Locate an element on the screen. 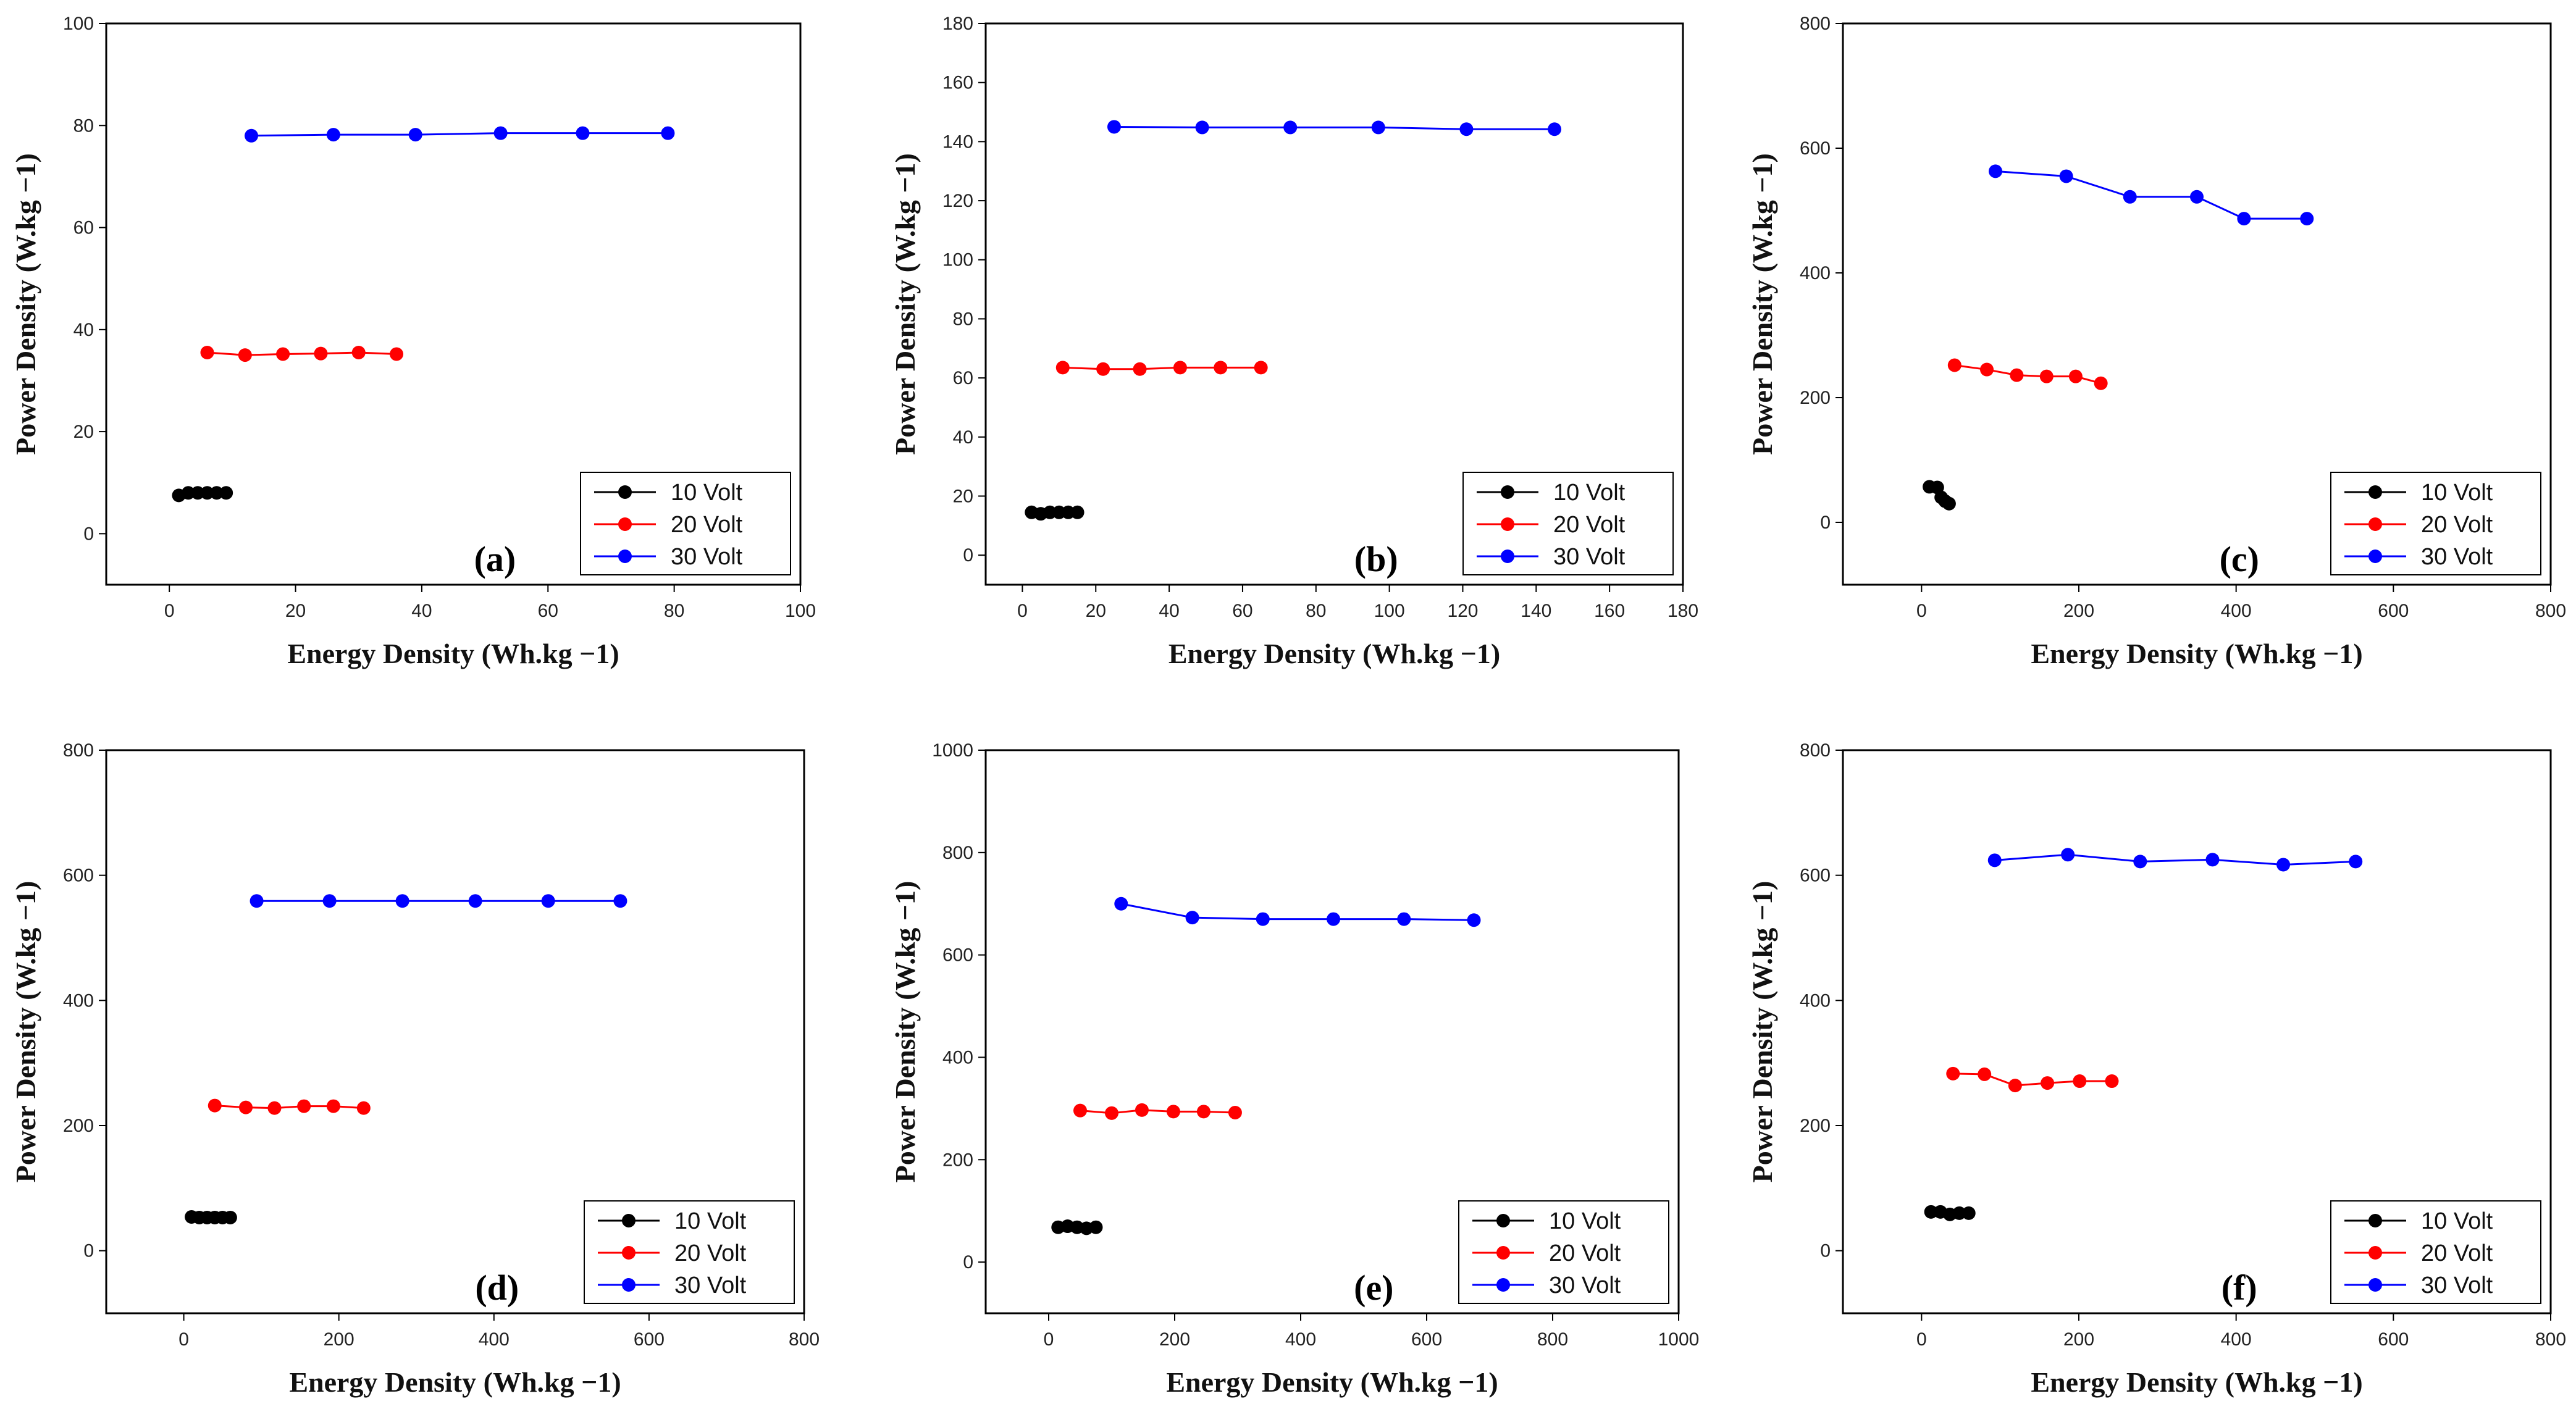  y-tick-label: 60 is located at coordinates (83, 228).